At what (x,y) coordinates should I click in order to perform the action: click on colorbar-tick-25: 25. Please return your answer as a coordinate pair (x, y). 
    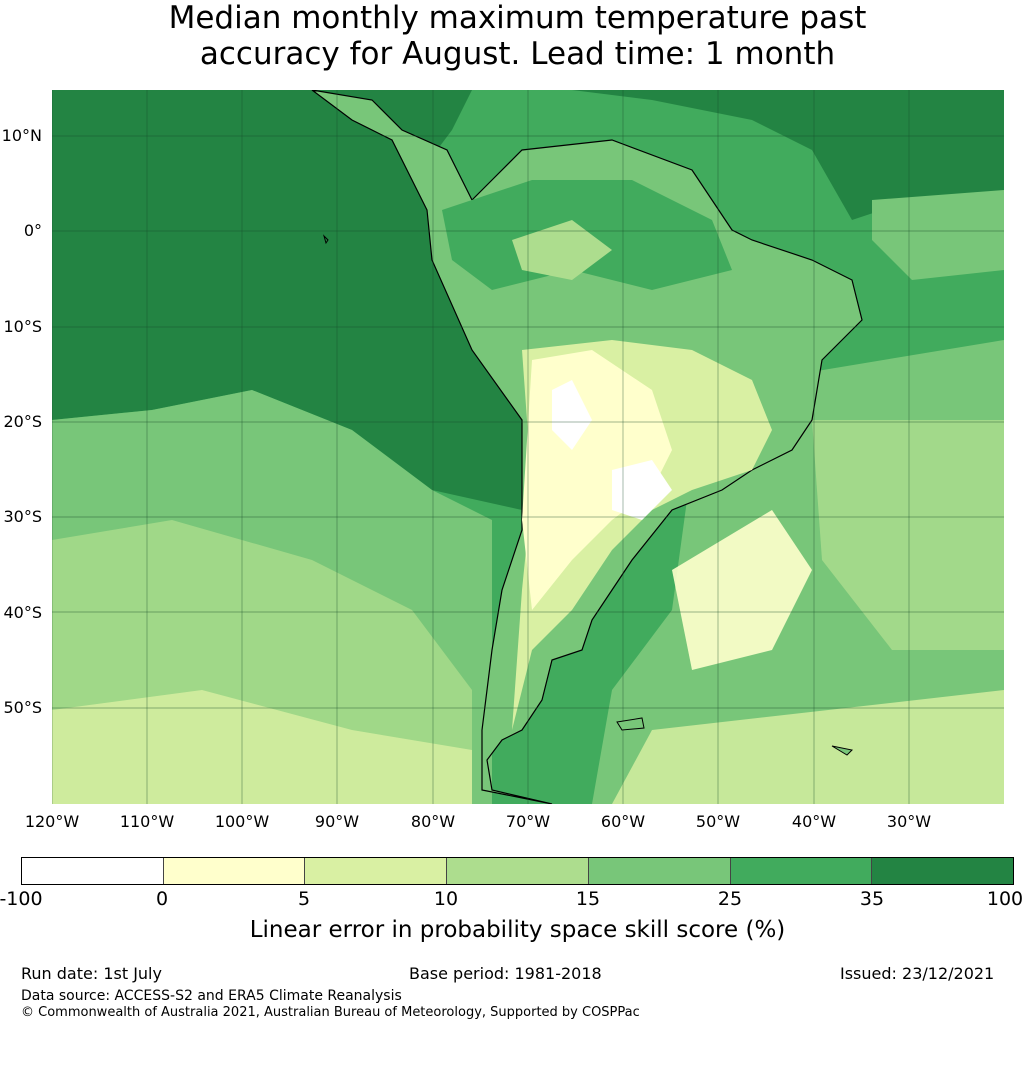
    Looking at the image, I should click on (730, 899).